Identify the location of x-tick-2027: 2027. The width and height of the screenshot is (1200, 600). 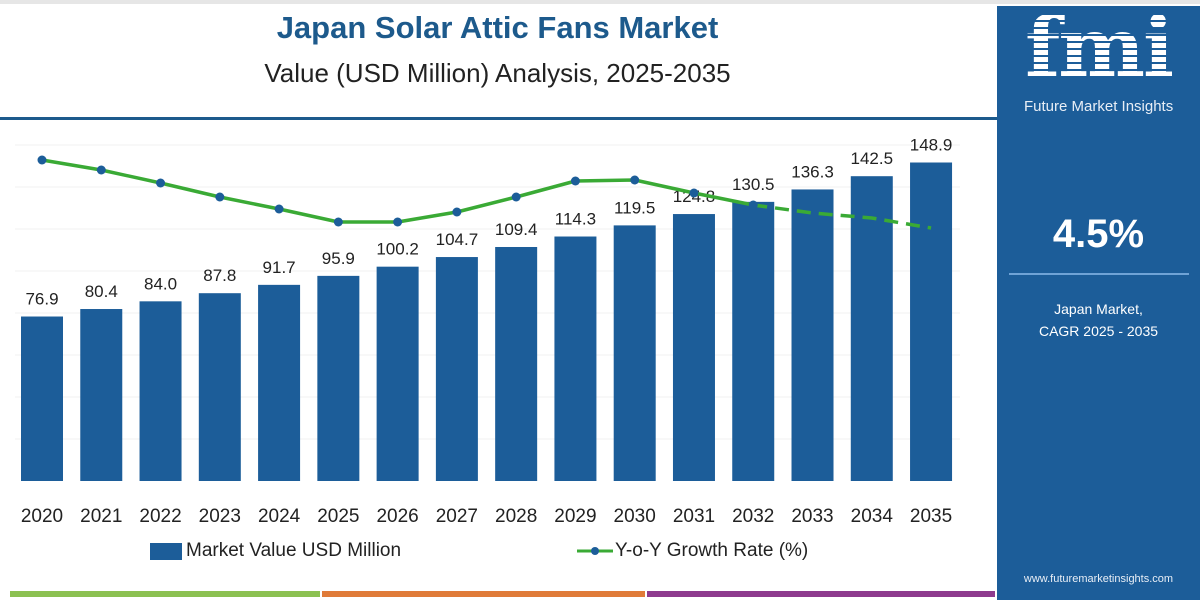
(457, 516).